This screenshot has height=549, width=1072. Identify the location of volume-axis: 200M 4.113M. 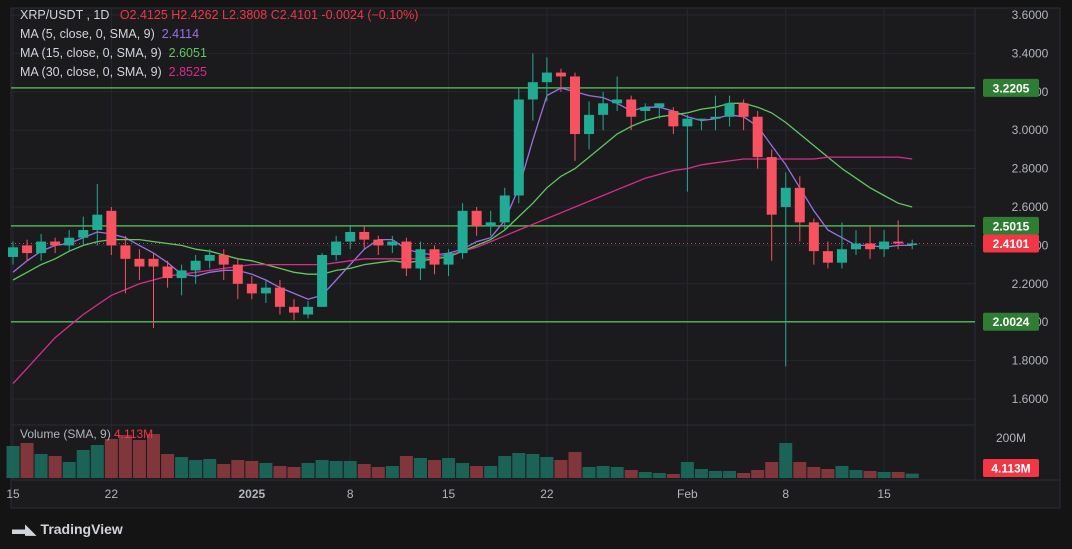
(1011, 454).